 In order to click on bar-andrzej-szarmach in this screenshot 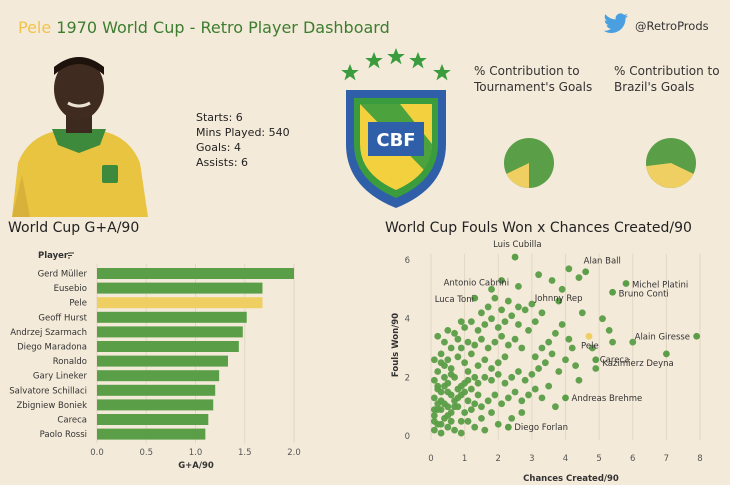, I will do `click(170, 332)`.